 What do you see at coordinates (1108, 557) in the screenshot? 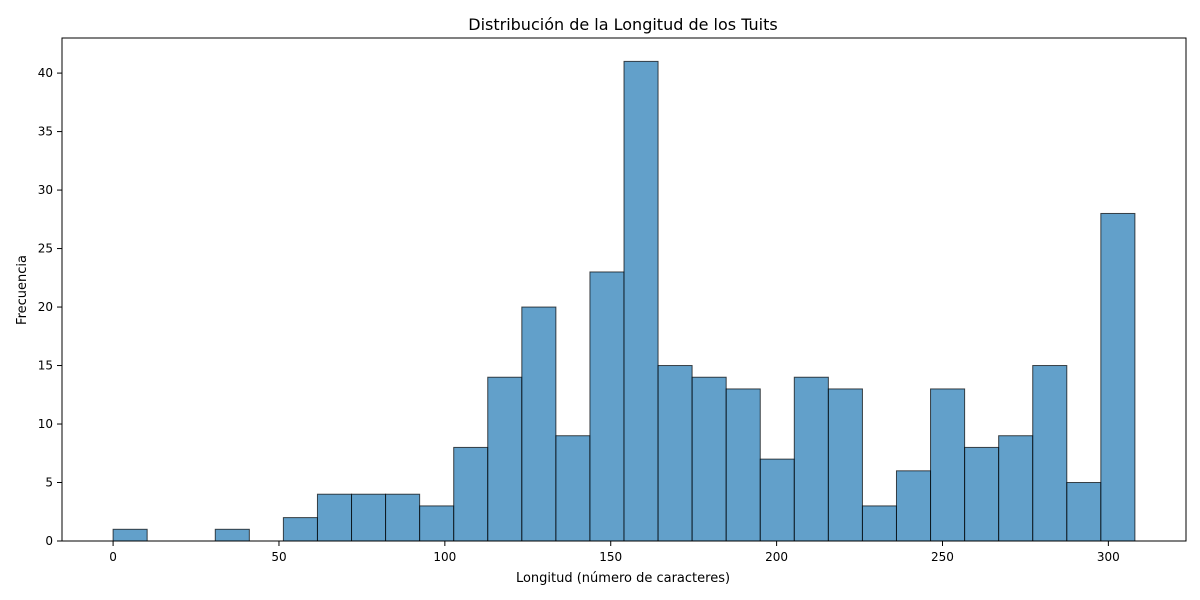
I see `x-tick-label: 300` at bounding box center [1108, 557].